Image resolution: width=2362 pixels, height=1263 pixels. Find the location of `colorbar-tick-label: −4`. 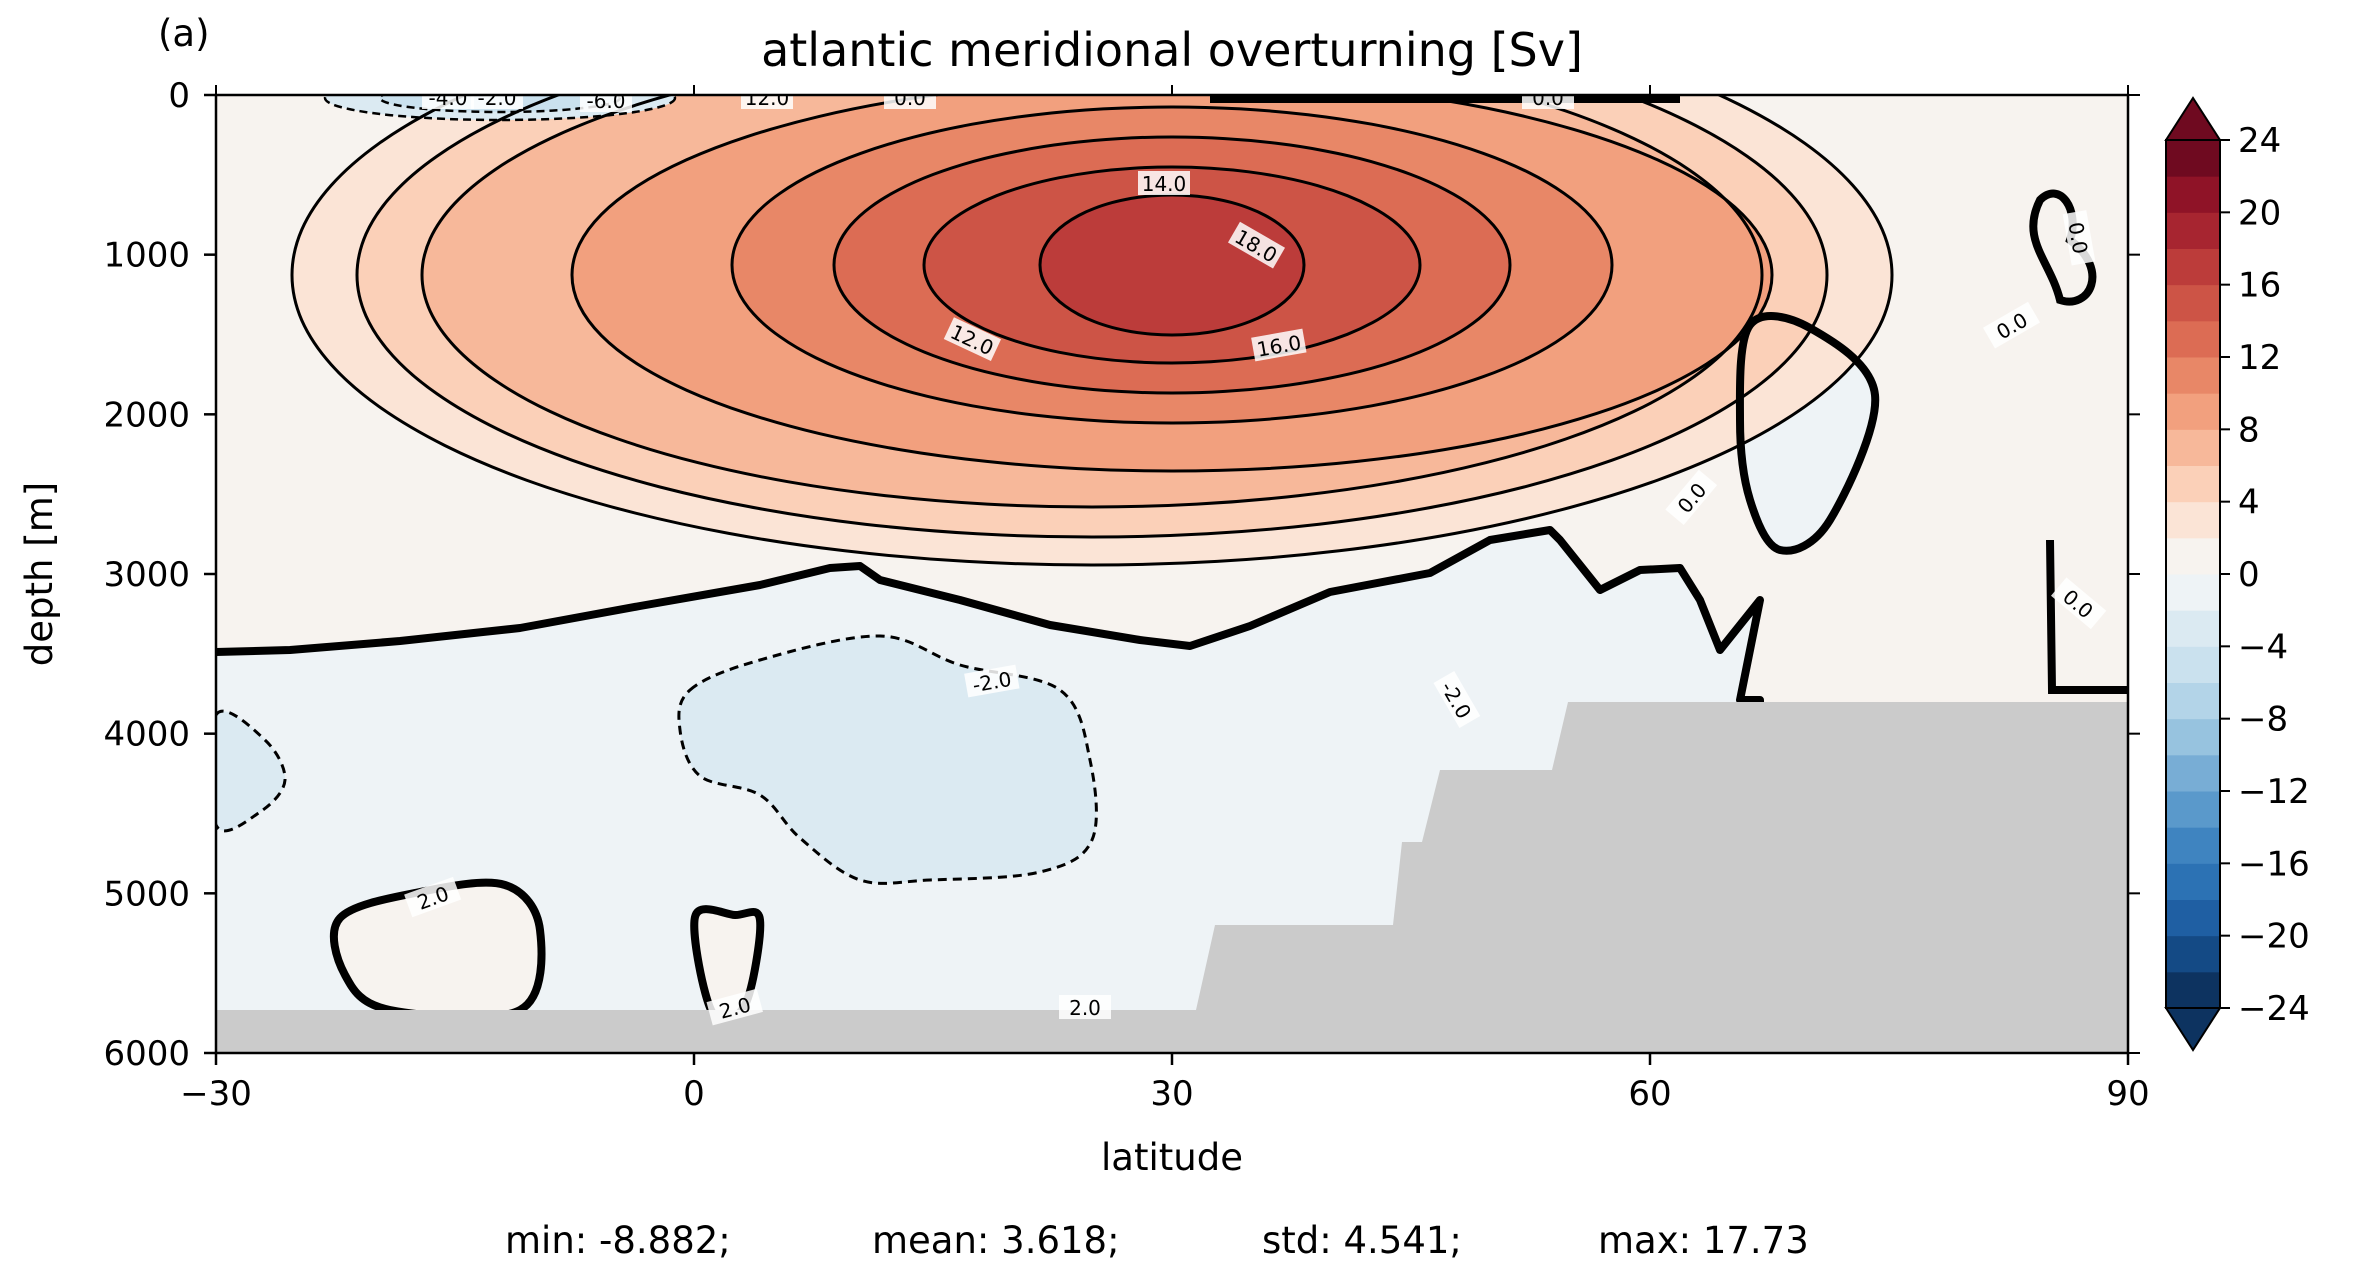

colorbar-tick-label: −4 is located at coordinates (2263, 647).